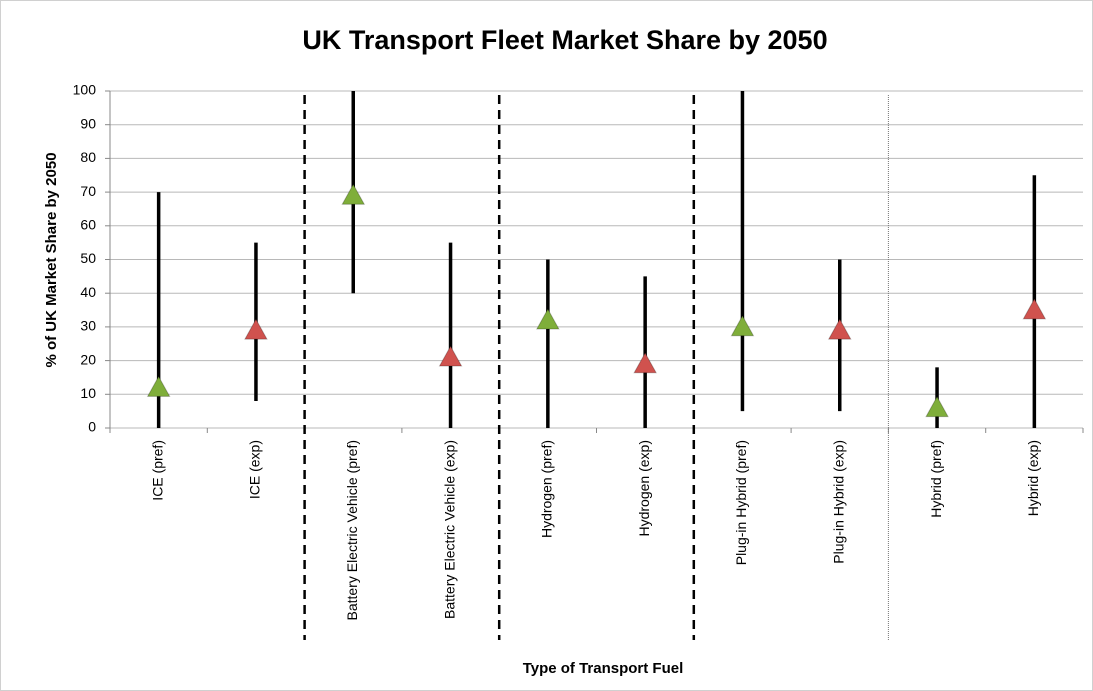 The width and height of the screenshot is (1093, 691). What do you see at coordinates (88, 225) in the screenshot?
I see `y-tick-label: 60` at bounding box center [88, 225].